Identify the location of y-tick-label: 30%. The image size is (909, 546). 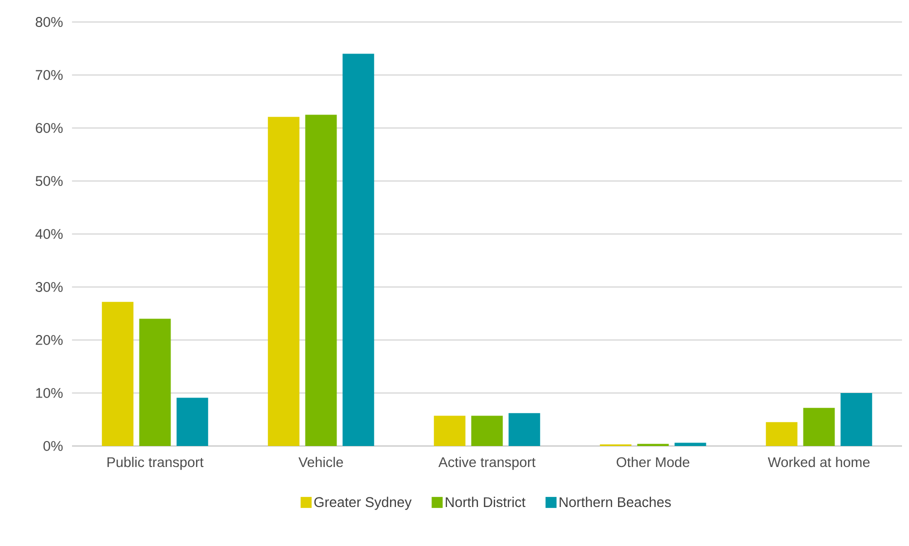
(49, 287).